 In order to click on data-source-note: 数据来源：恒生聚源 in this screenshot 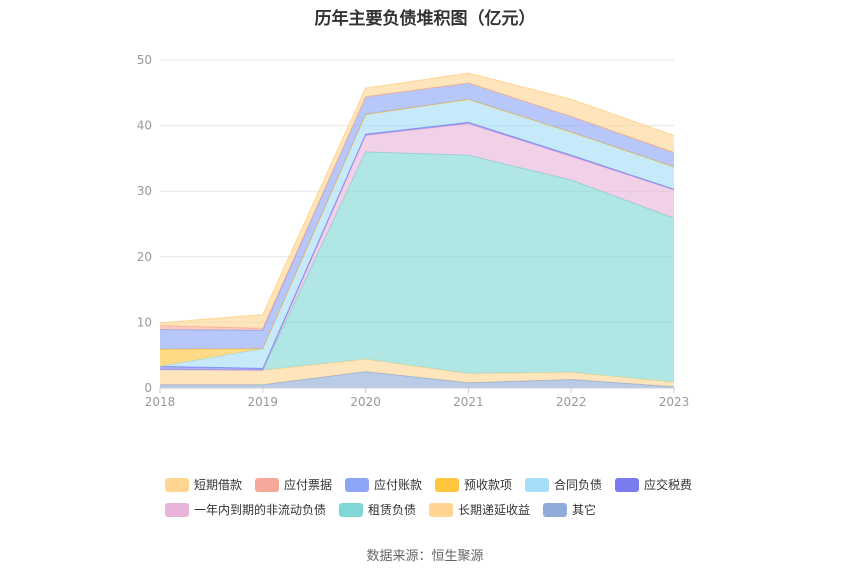, I will do `click(425, 556)`.